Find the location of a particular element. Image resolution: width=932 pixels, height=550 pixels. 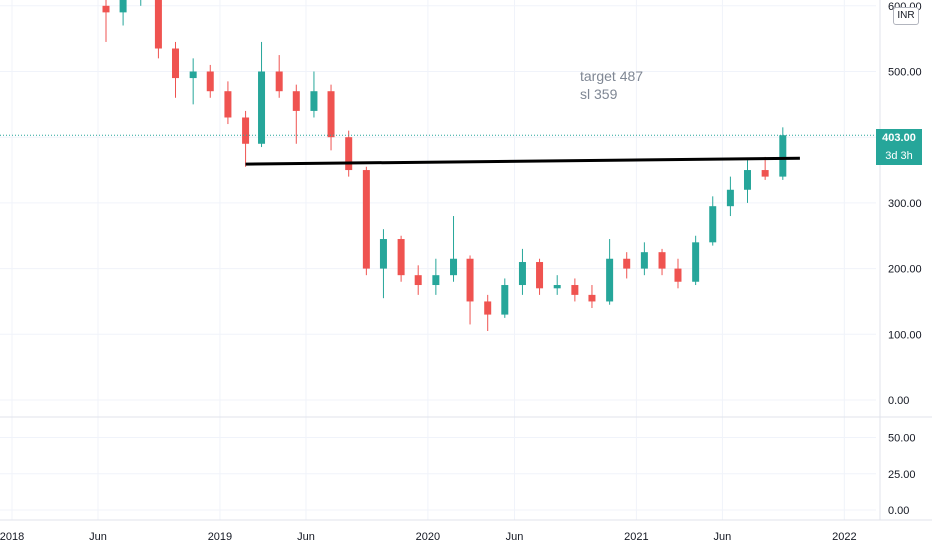

support-line is located at coordinates (522, 161).